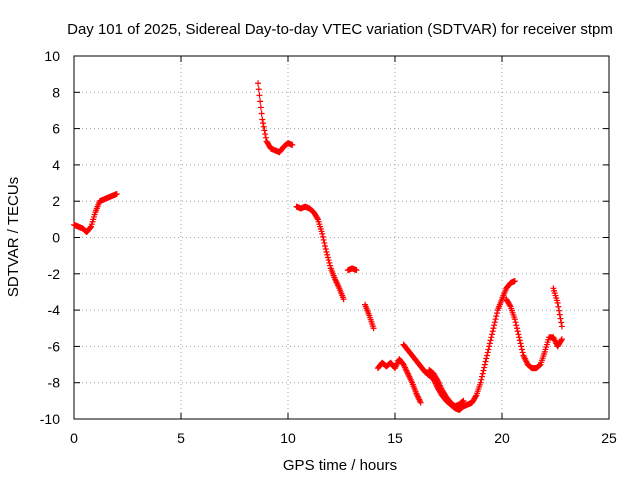 Image resolution: width=640 pixels, height=480 pixels. Describe the element at coordinates (288, 438) in the screenshot. I see `x-tick-label: 10` at that location.